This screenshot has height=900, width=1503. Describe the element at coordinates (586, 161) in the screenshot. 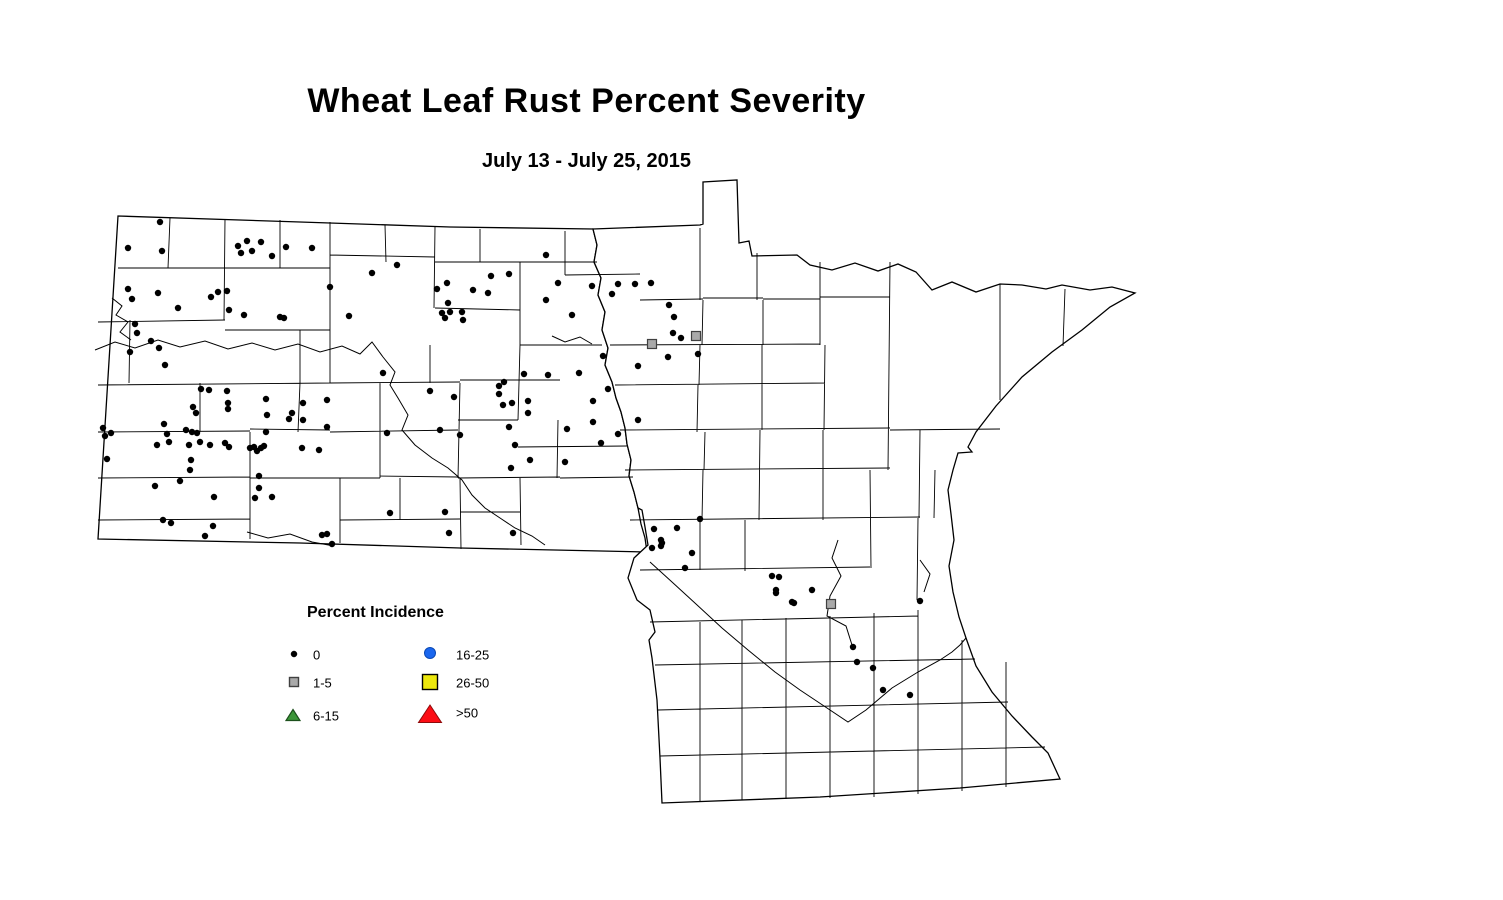

I see `page-subtitle: July 13 - July 25, 2015` at that location.